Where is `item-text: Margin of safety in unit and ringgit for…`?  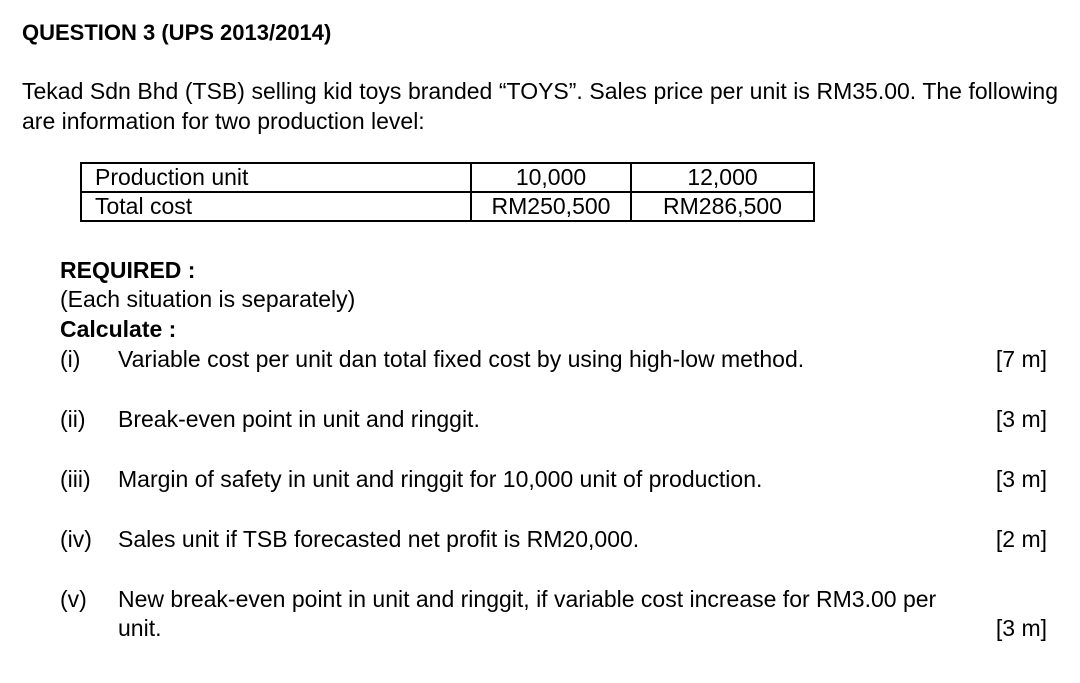 item-text: Margin of safety in unit and ringgit for… is located at coordinates (440, 479).